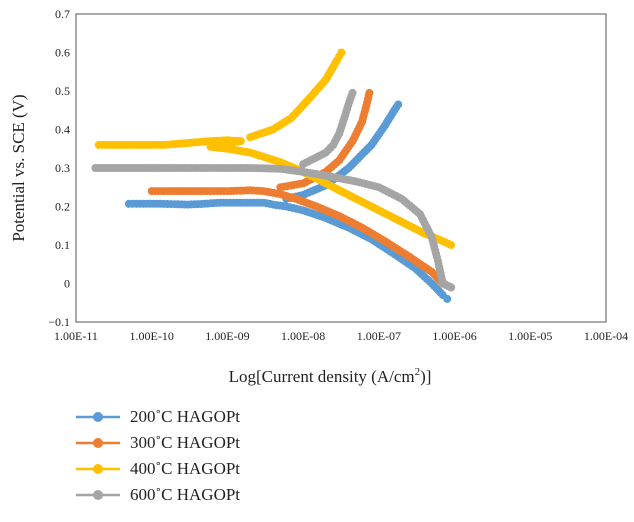  I want to click on legend-label: 200˚C HAGOPt, so click(185, 416).